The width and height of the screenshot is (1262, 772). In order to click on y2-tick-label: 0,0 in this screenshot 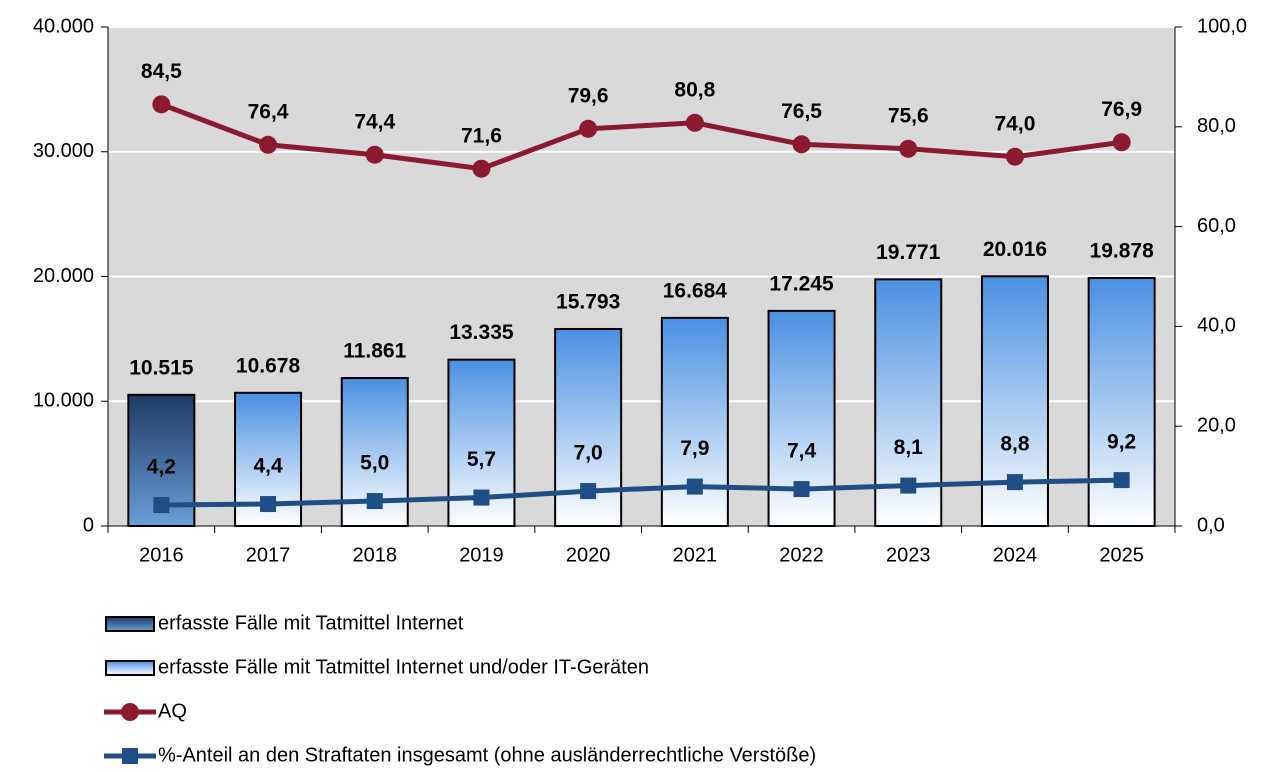, I will do `click(1211, 525)`.